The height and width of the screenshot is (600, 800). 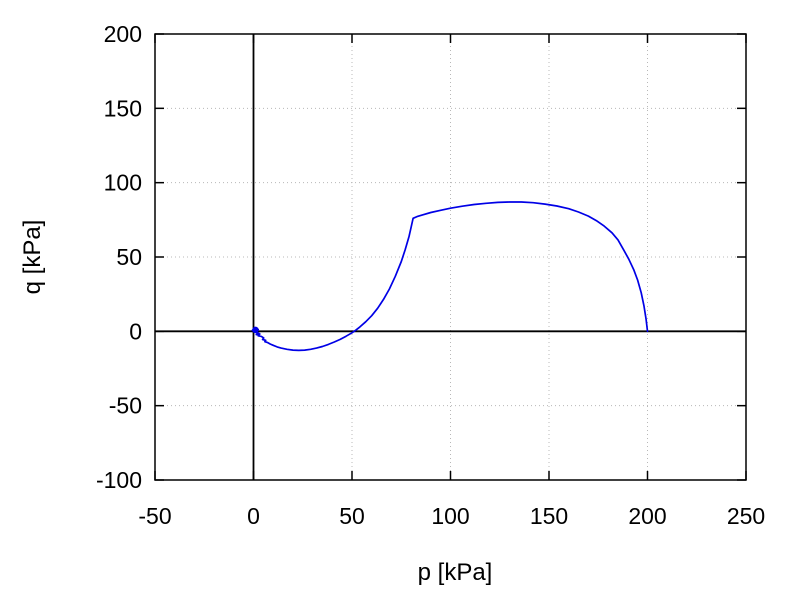 What do you see at coordinates (746, 516) in the screenshot?
I see `x-tick-label: 250` at bounding box center [746, 516].